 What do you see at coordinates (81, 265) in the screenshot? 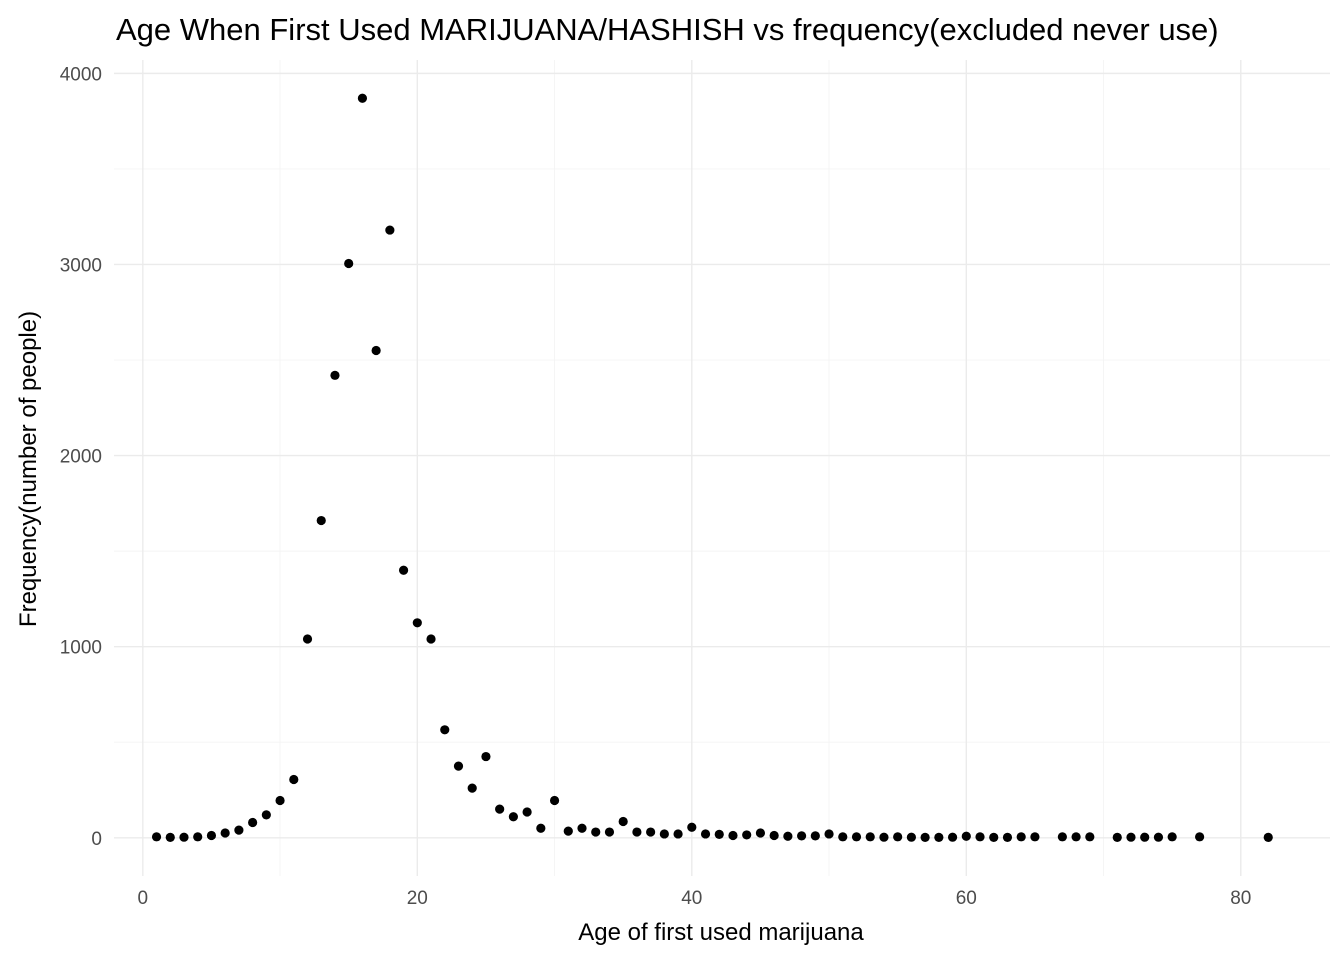
I see `y-tick-label: 3000` at bounding box center [81, 265].